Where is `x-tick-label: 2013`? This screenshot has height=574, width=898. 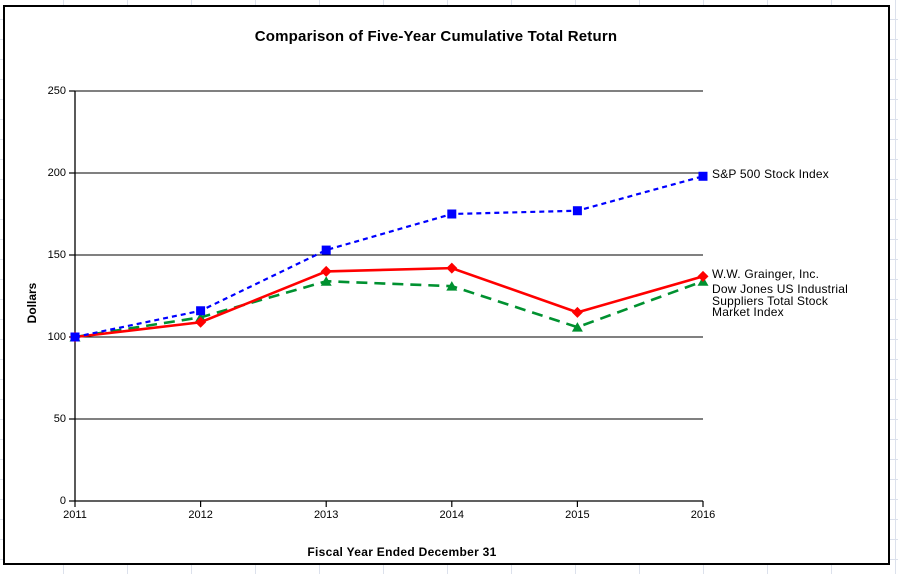
x-tick-label: 2013 is located at coordinates (326, 515).